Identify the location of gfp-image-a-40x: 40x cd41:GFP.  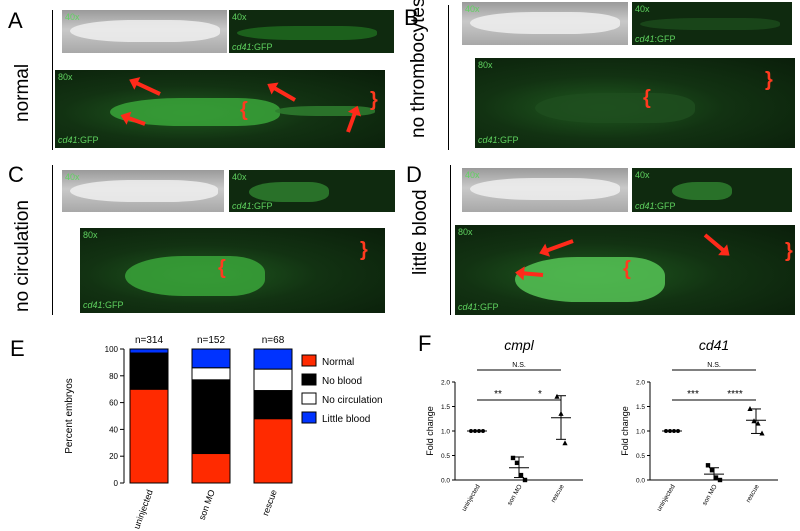
(311, 31).